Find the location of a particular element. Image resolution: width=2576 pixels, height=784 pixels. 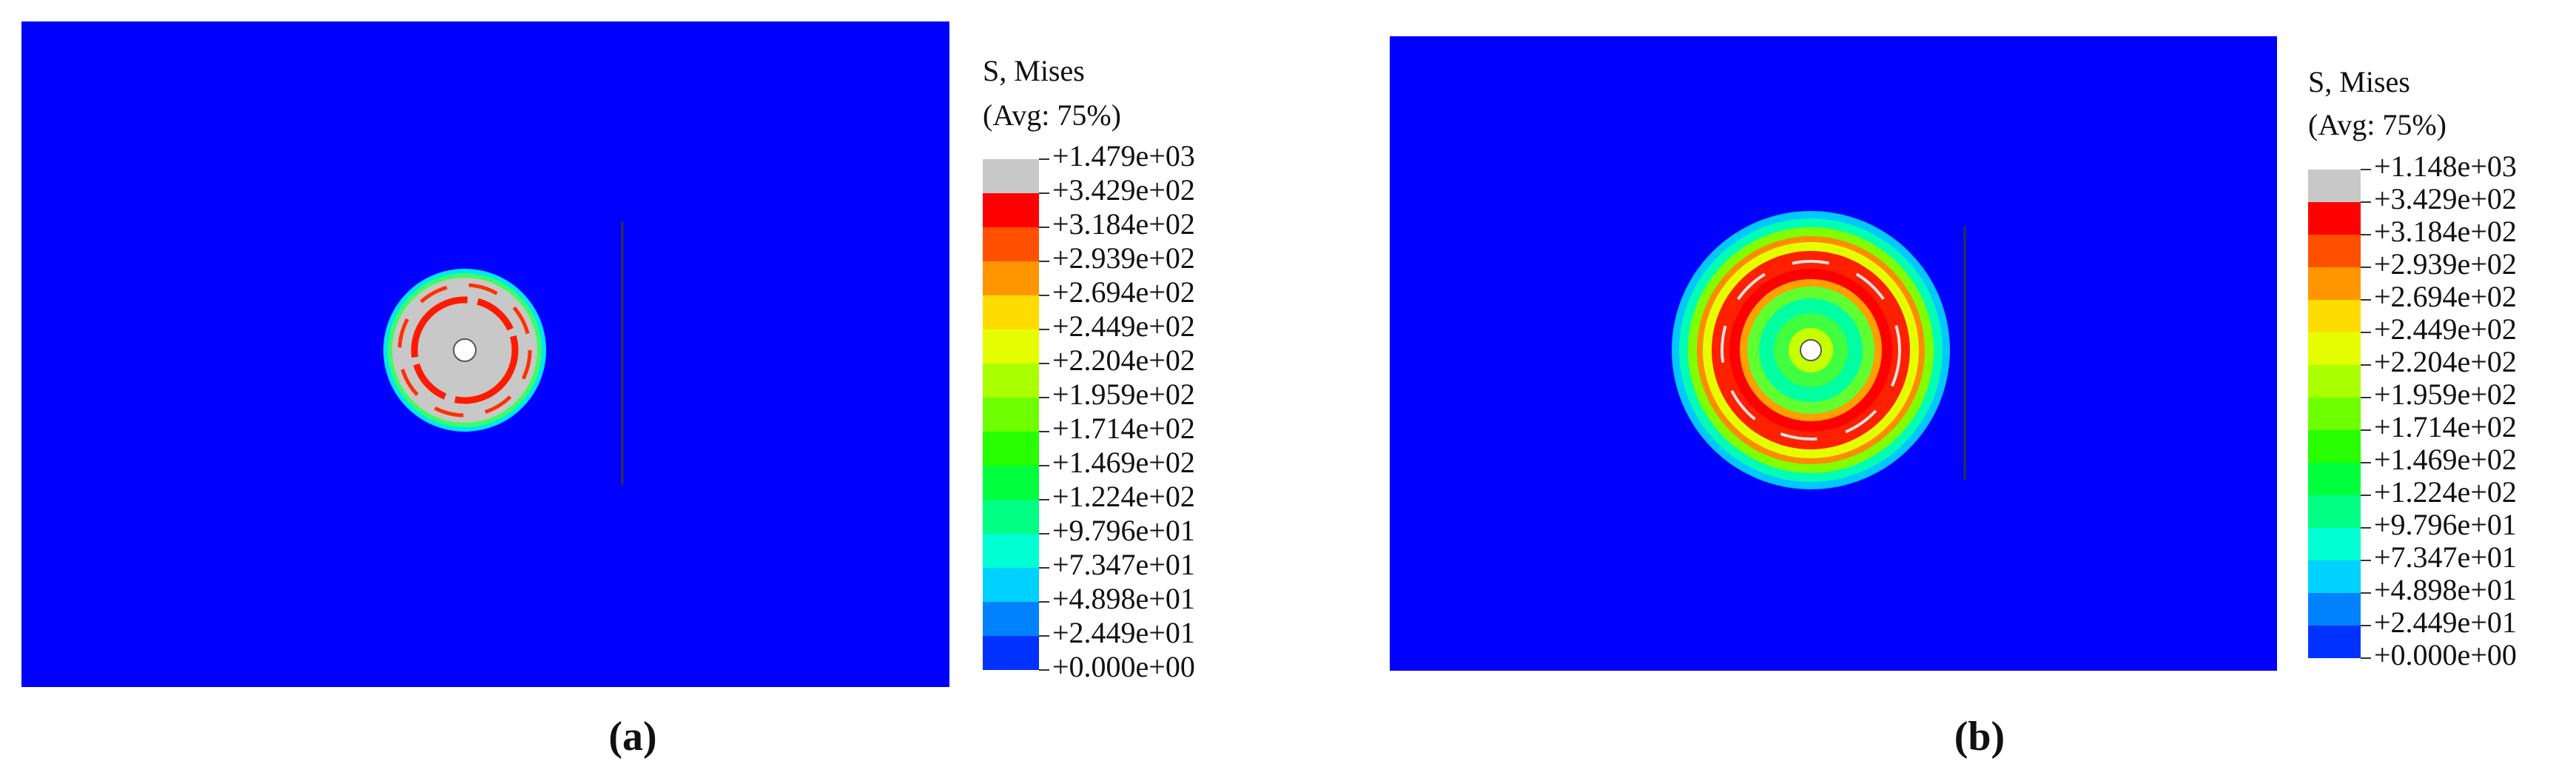

legend-level: +1.148e+03 is located at coordinates (2445, 166).